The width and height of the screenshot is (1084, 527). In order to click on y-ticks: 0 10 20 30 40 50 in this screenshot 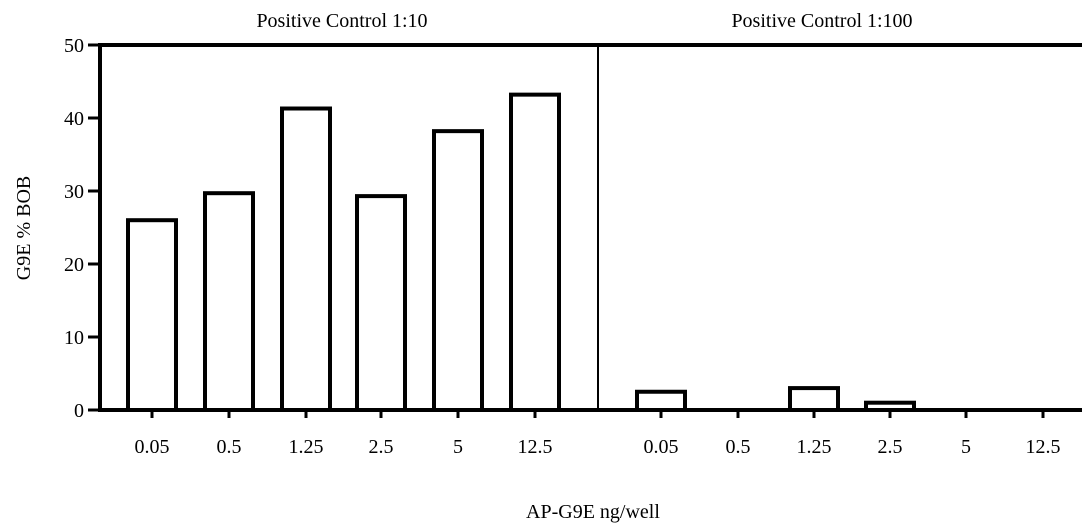, I will do `click(82, 228)`.